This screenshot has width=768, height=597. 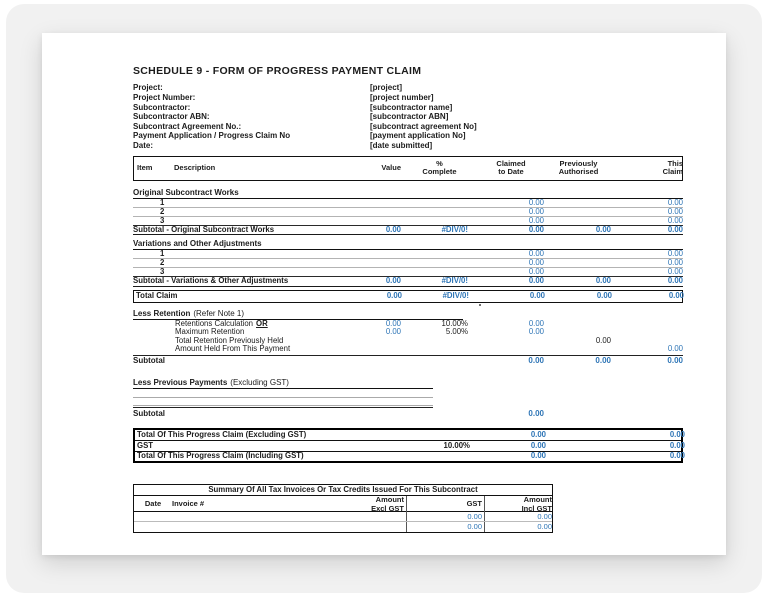 What do you see at coordinates (171, 117) in the screenshot?
I see `subcontractor-abn-label: Subcontractor ABN:` at bounding box center [171, 117].